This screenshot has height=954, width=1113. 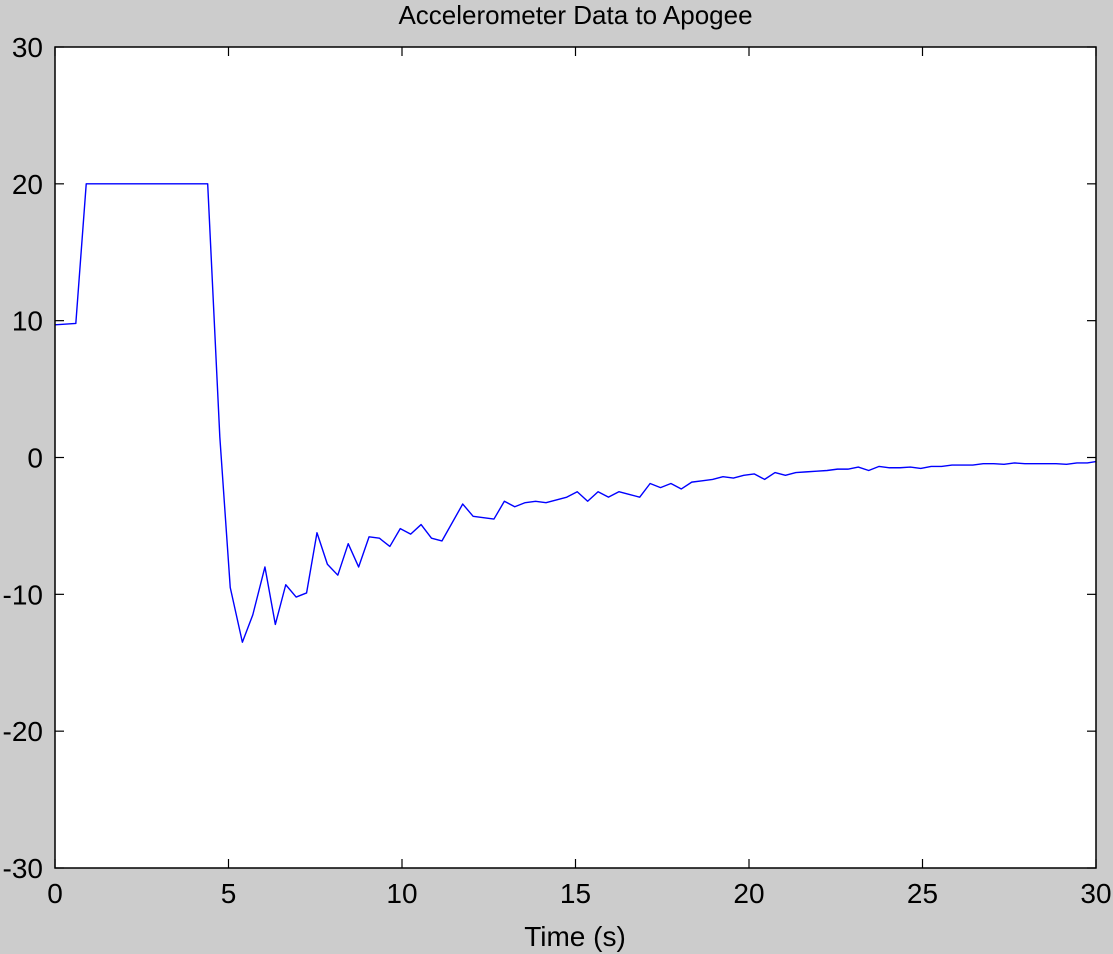 What do you see at coordinates (23, 594) in the screenshot?
I see `y-tick-label: -10` at bounding box center [23, 594].